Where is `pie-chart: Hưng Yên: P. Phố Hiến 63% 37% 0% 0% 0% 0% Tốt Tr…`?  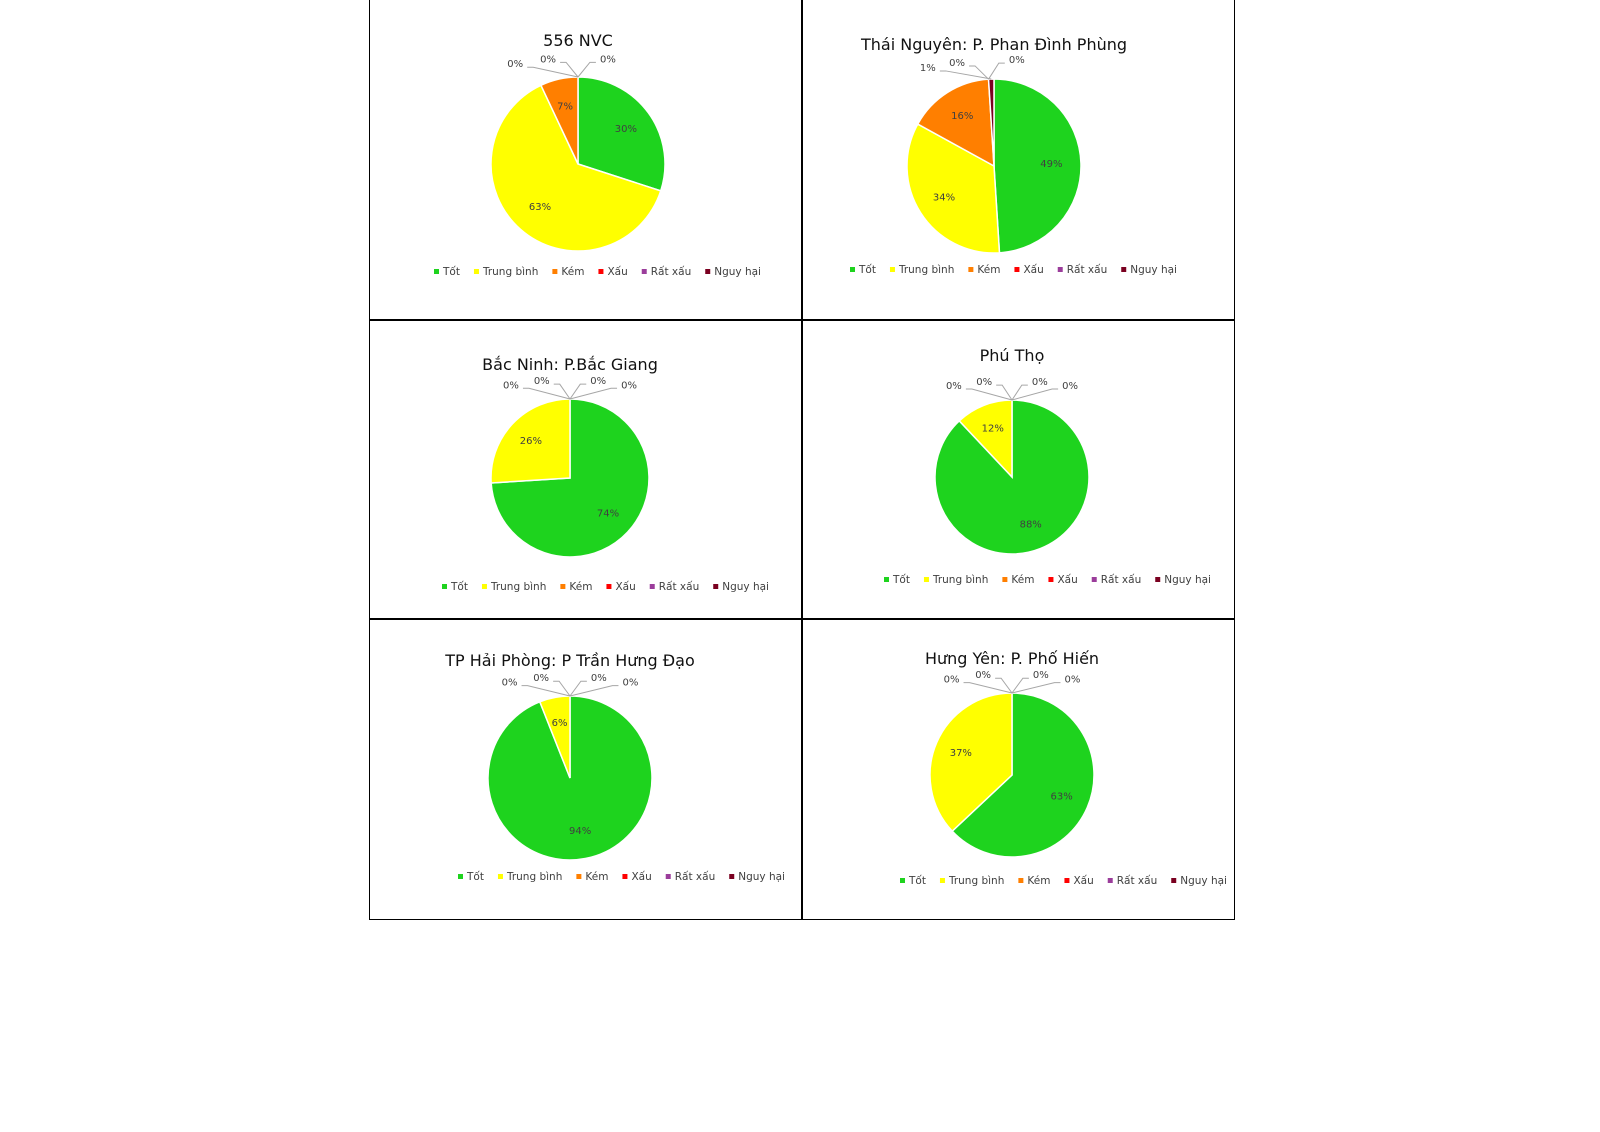
pie-chart: Hưng Yên: P. Phố Hiến 63% 37% 0% 0% 0% 0% Tốt Tr… is located at coordinates (1063, 768).